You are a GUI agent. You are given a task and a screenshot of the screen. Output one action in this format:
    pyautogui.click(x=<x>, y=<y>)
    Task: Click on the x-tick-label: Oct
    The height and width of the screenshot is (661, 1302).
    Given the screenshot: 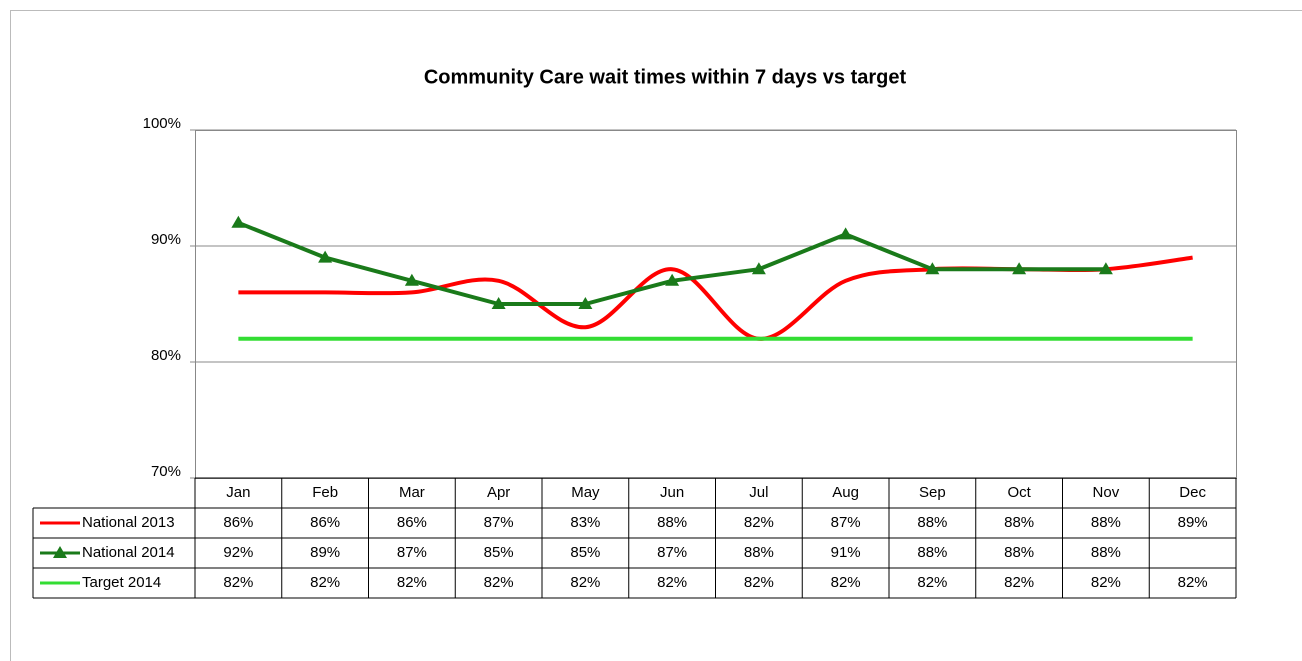 What is the action you would take?
    pyautogui.click(x=1019, y=492)
    